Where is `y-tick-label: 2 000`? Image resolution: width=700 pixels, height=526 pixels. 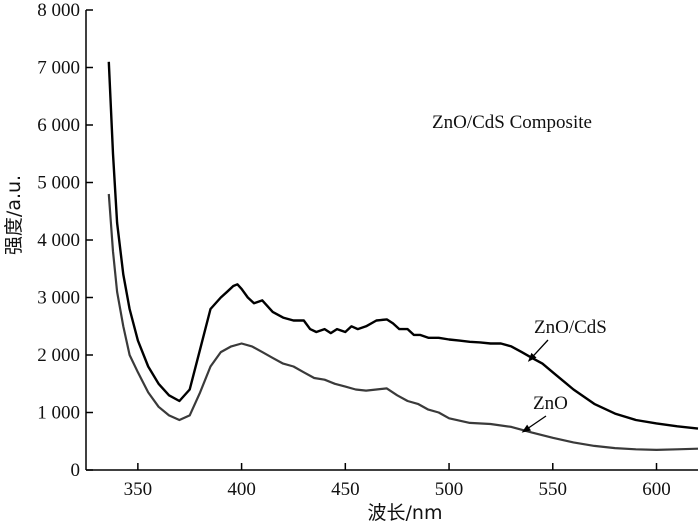 y-tick-label: 2 000 is located at coordinates (58, 355).